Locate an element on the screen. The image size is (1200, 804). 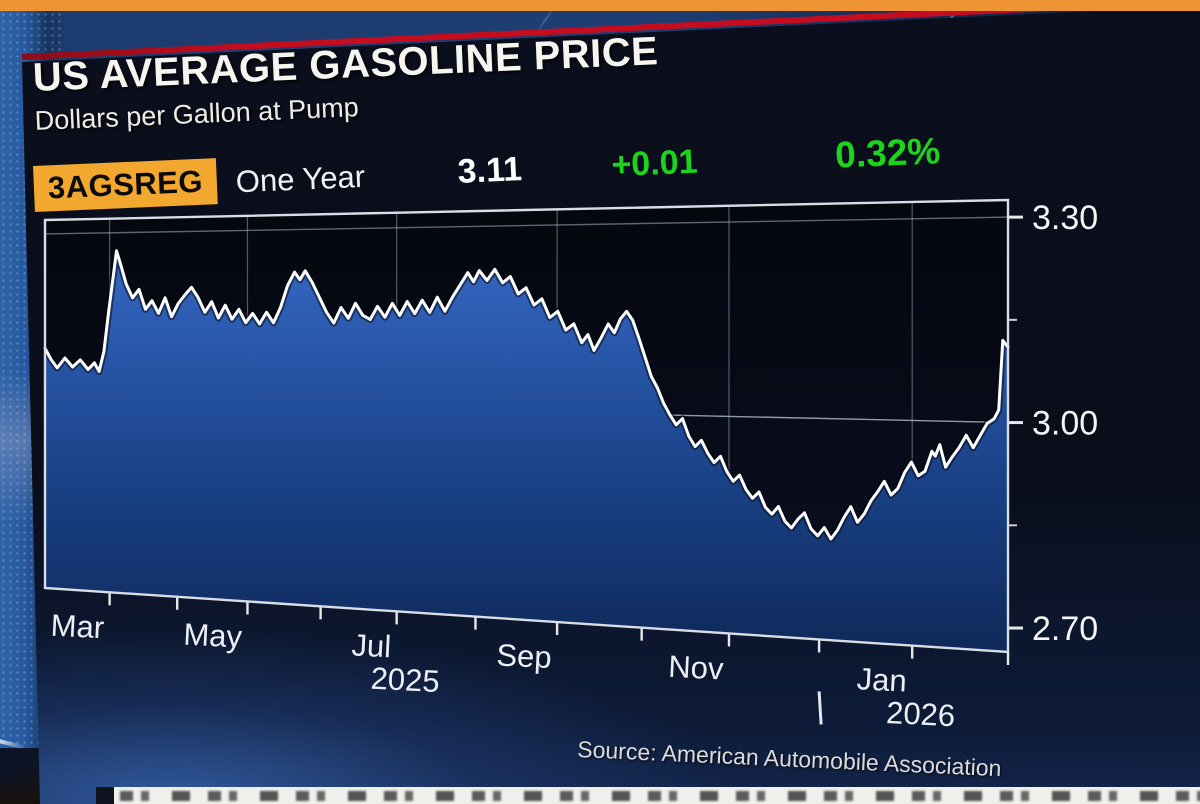
top-orange-bar is located at coordinates (600, 5).